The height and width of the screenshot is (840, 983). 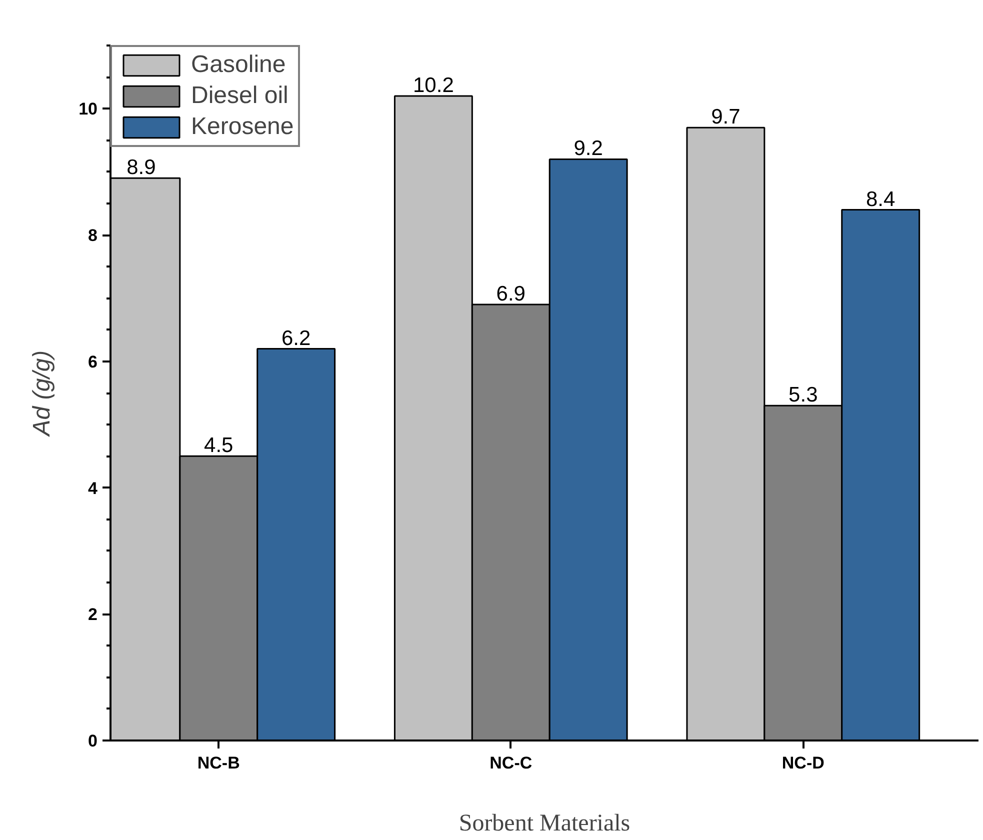 I want to click on data-label: 9.7, so click(x=725, y=117).